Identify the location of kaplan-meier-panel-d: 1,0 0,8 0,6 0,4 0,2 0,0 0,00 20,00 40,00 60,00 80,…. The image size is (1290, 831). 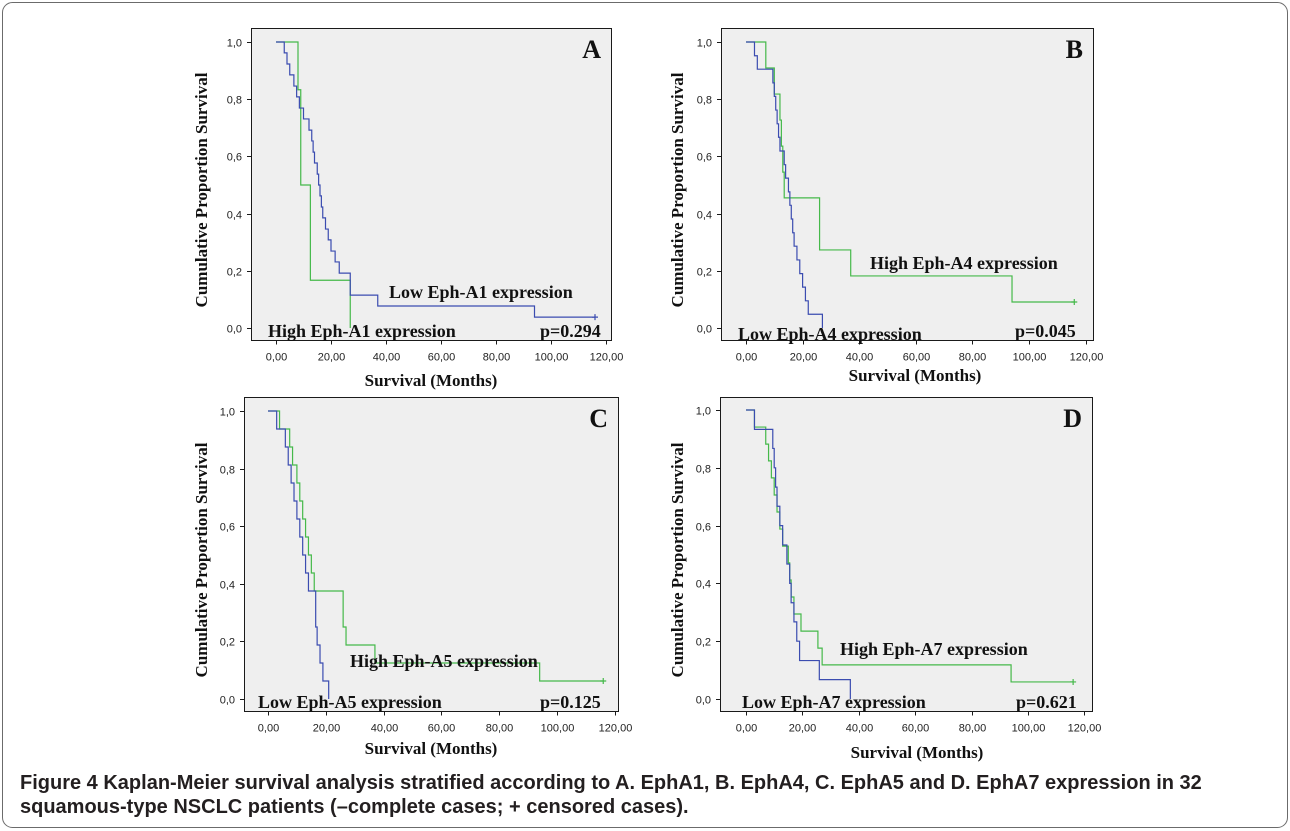
(885, 579).